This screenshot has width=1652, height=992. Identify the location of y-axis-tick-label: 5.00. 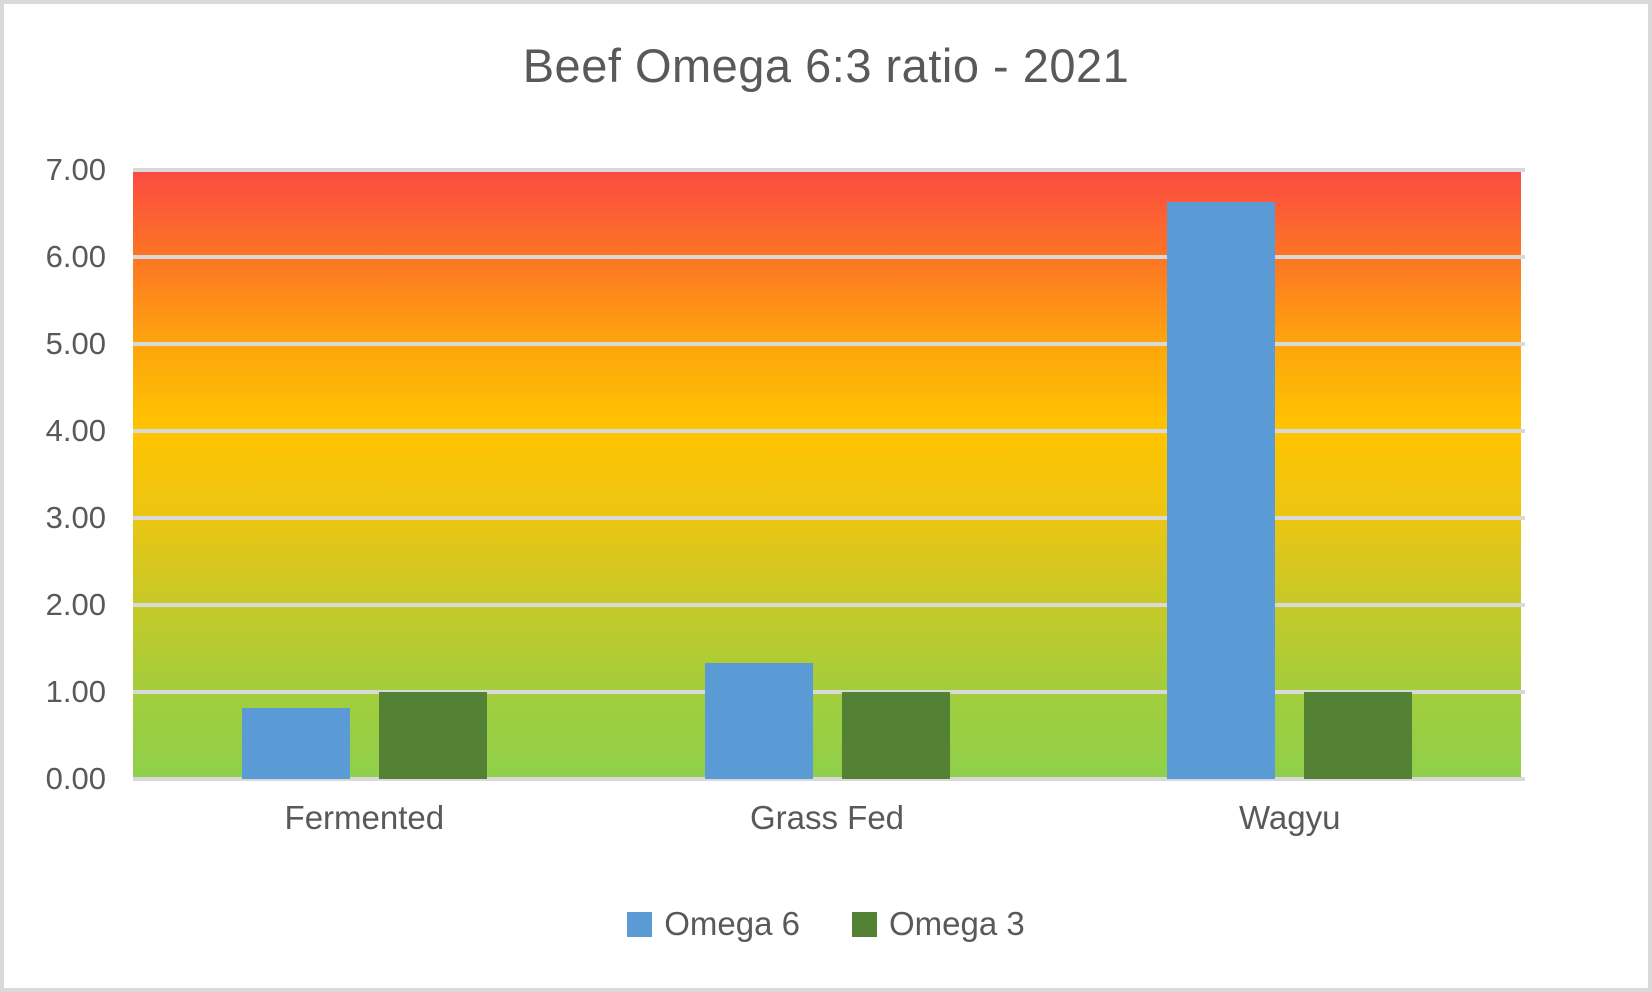
(75, 343).